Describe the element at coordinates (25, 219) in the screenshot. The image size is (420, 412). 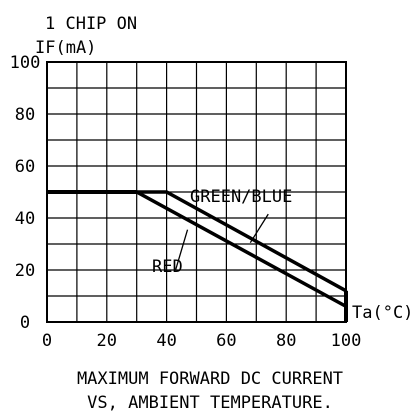
I see `y-tick-label: 40` at that location.